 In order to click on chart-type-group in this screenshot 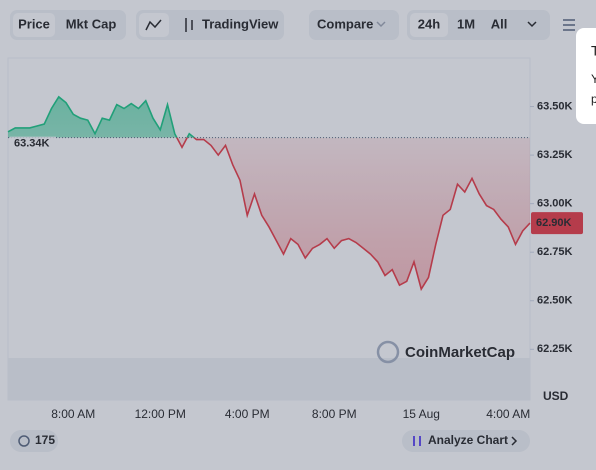, I will do `click(210, 25)`.